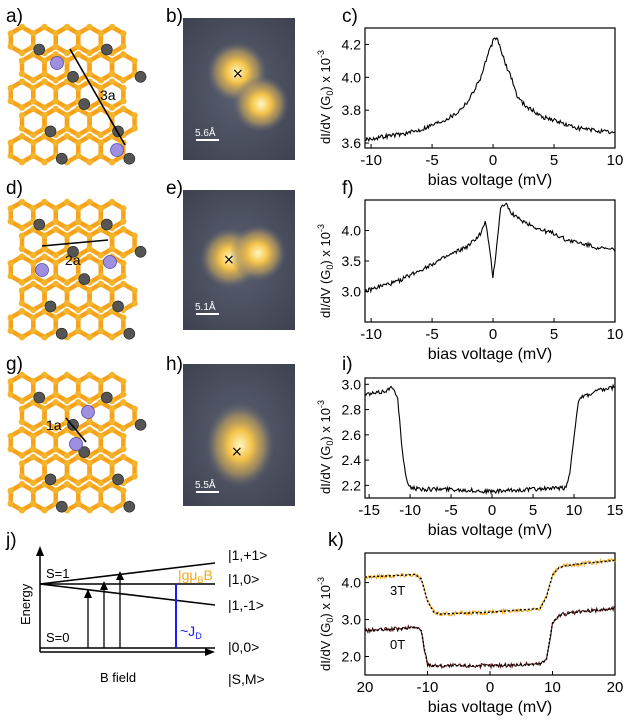  What do you see at coordinates (54, 425) in the screenshot?
I see `distance-label: 1a` at bounding box center [54, 425].